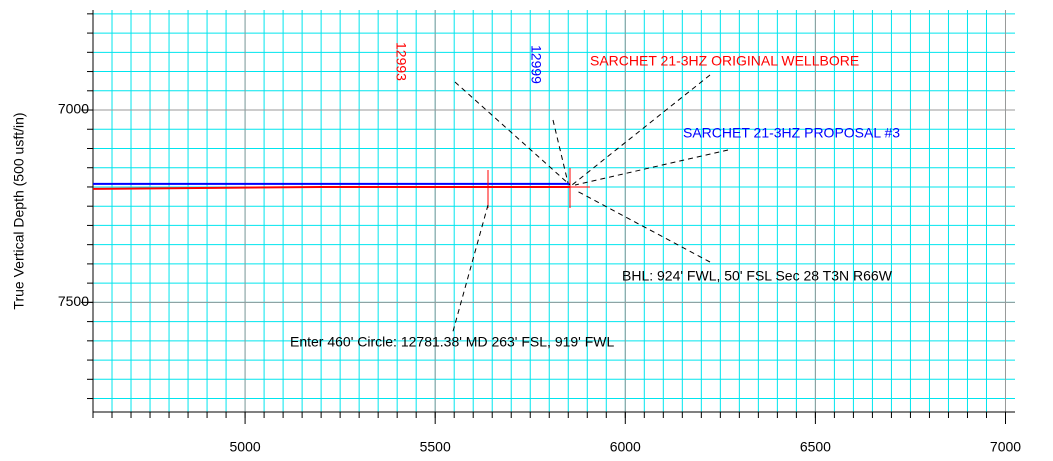  Describe the element at coordinates (19, 210) in the screenshot. I see `y-axis-label: True Vertical Depth (500 usft/in)` at that location.